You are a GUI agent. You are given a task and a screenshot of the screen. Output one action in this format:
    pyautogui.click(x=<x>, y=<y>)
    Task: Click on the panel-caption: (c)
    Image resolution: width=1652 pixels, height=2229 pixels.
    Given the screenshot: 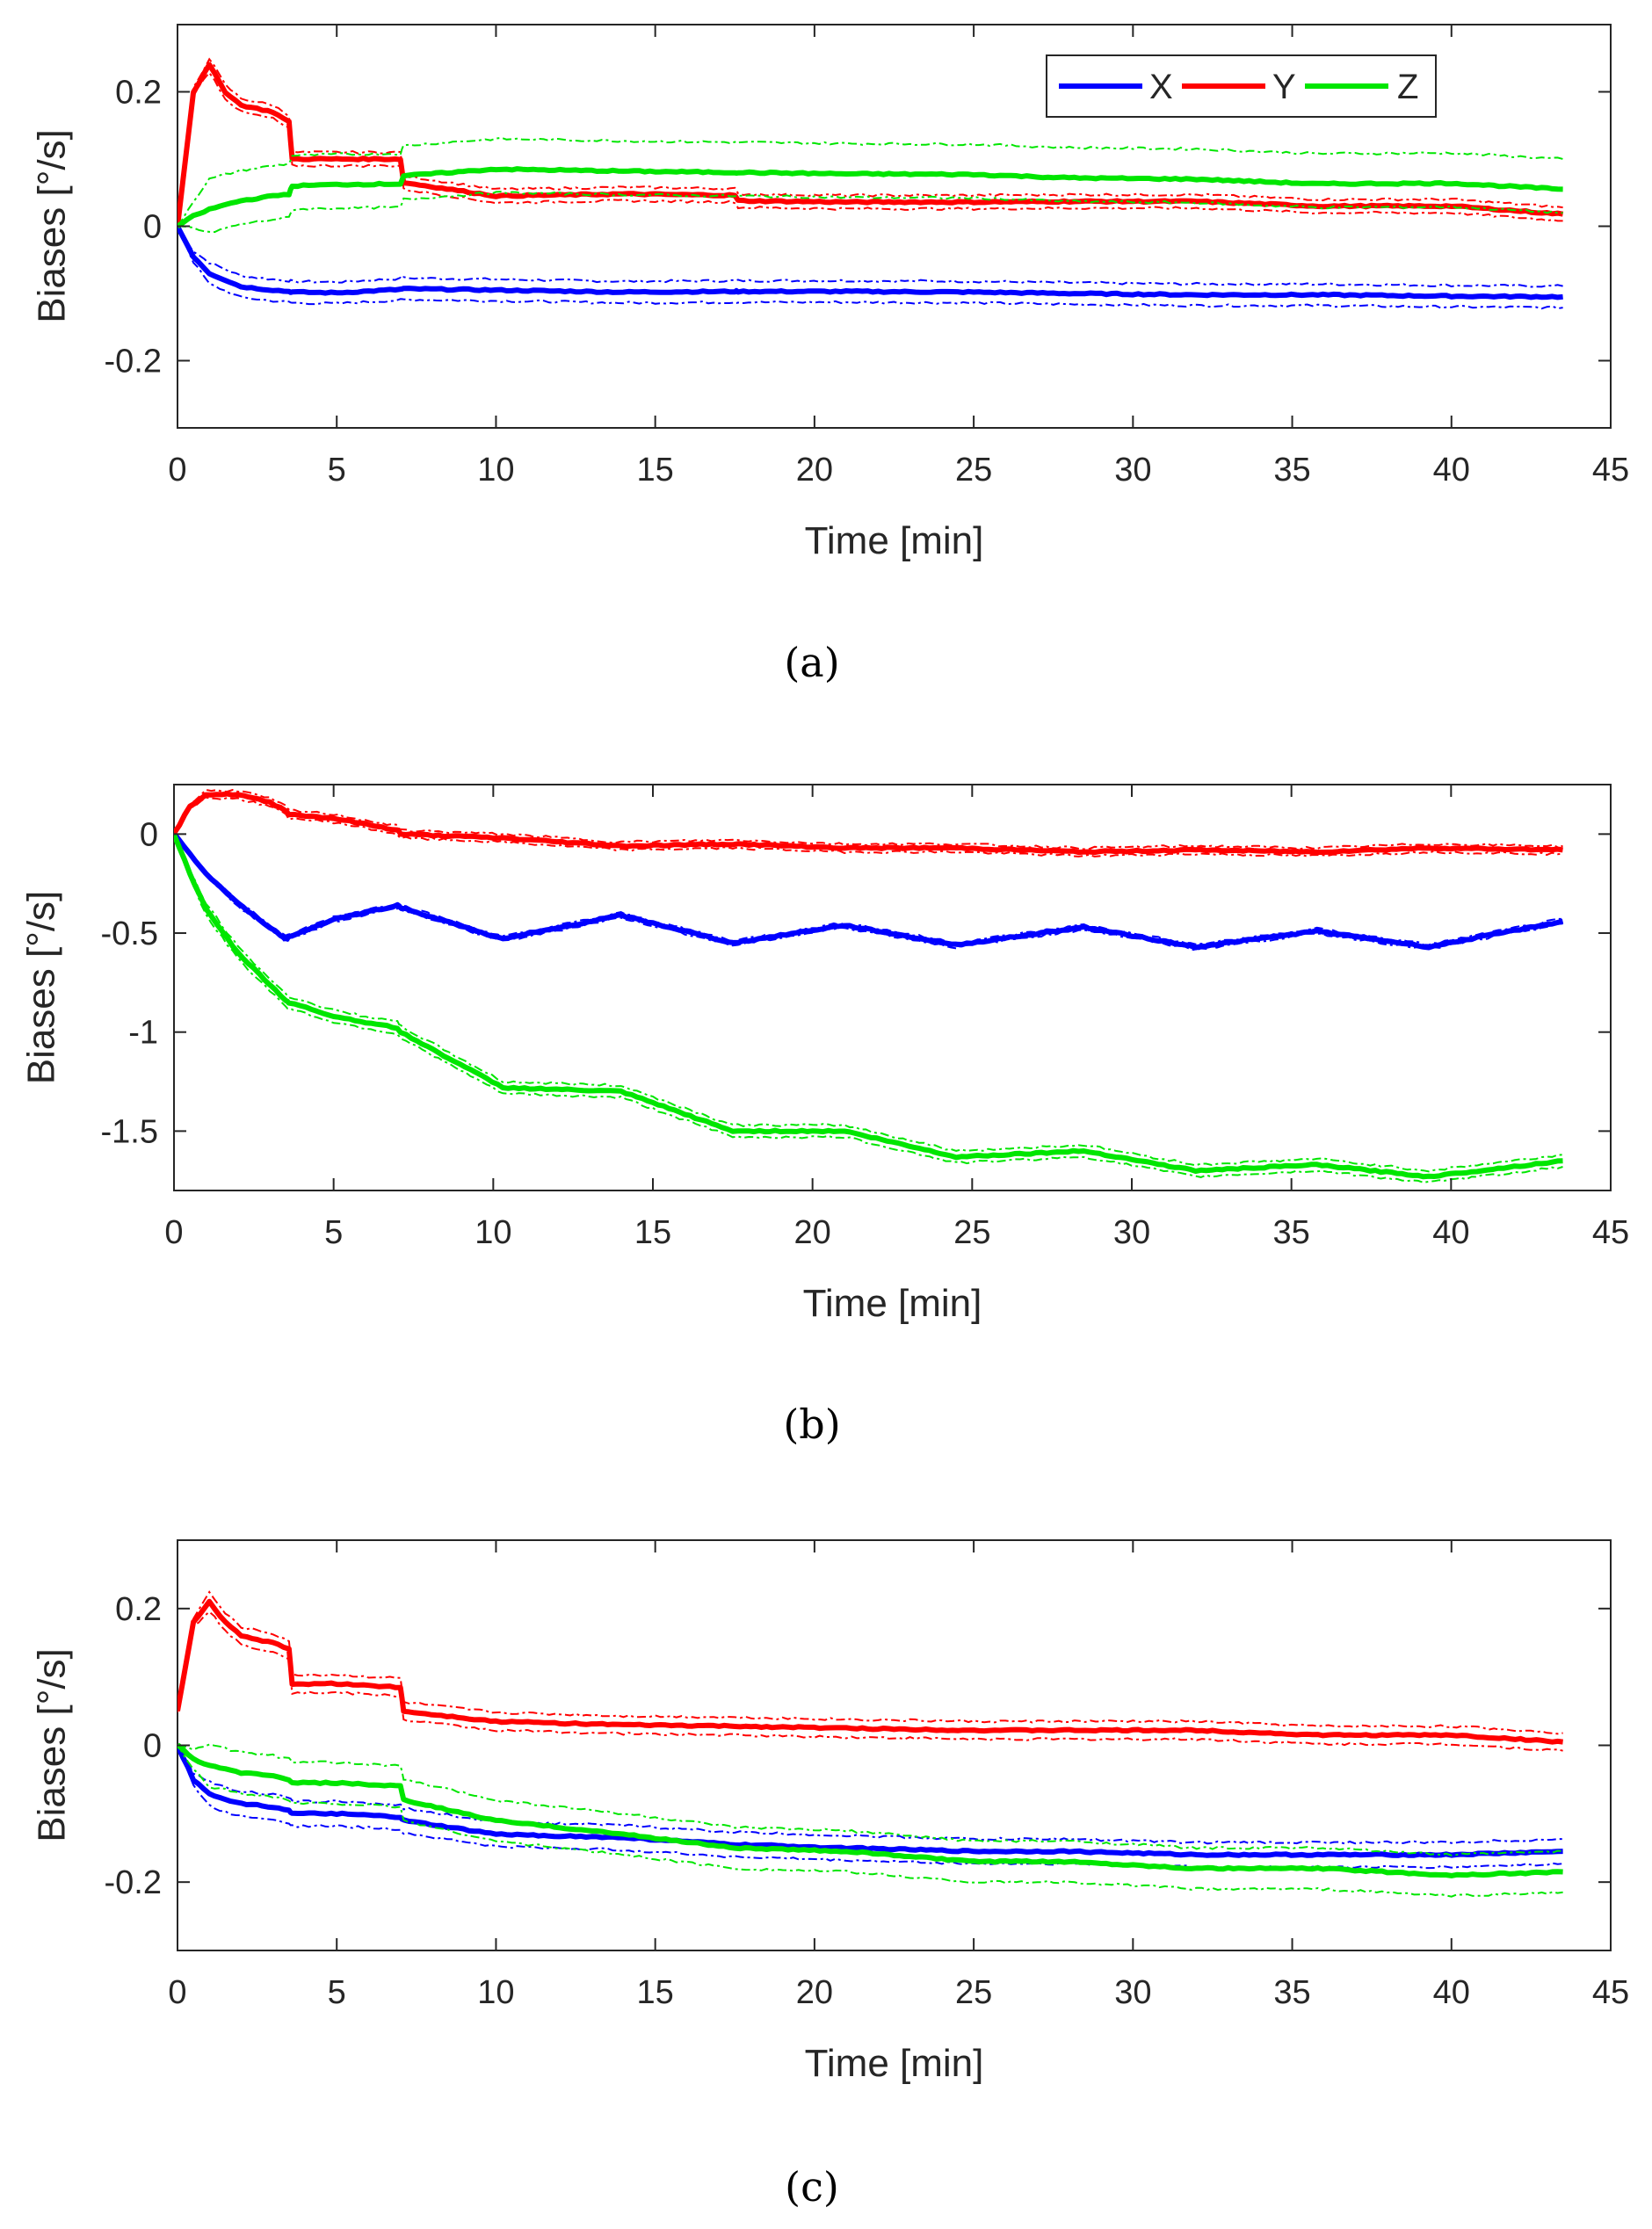 What is the action you would take?
    pyautogui.click(x=812, y=2187)
    